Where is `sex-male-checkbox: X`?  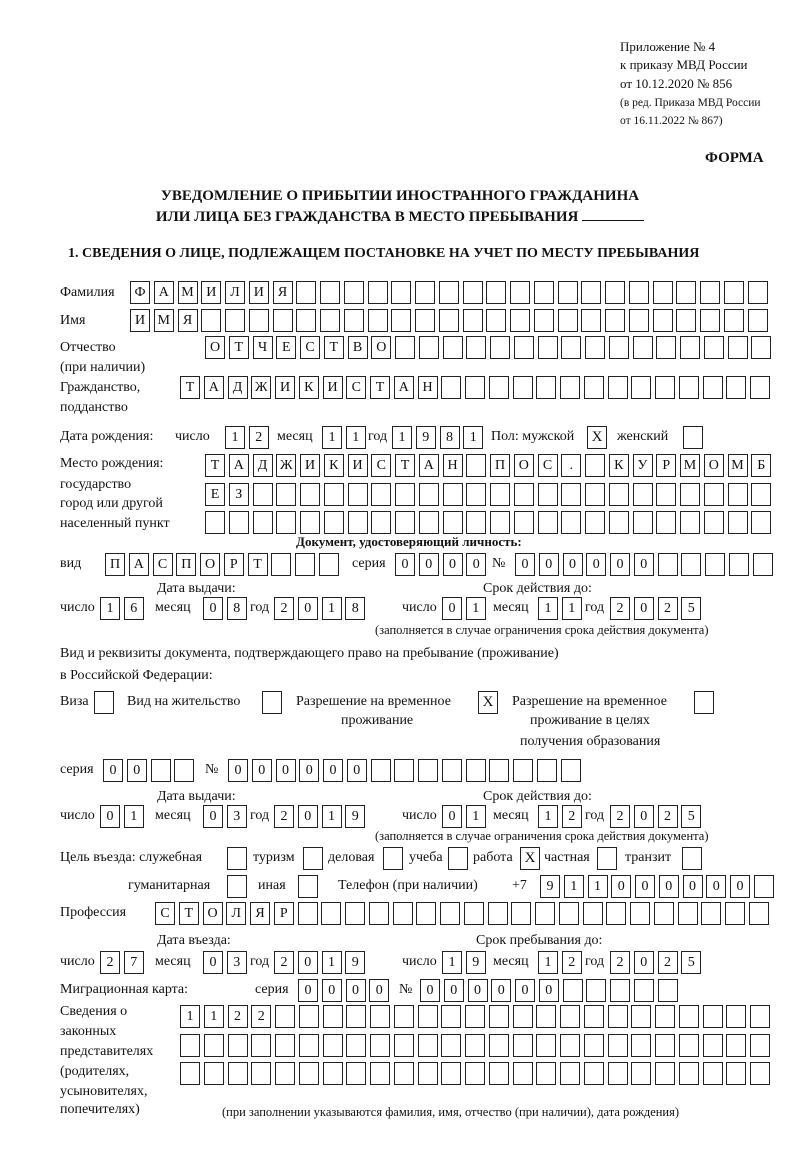
sex-male-checkbox: X is located at coordinates (597, 437).